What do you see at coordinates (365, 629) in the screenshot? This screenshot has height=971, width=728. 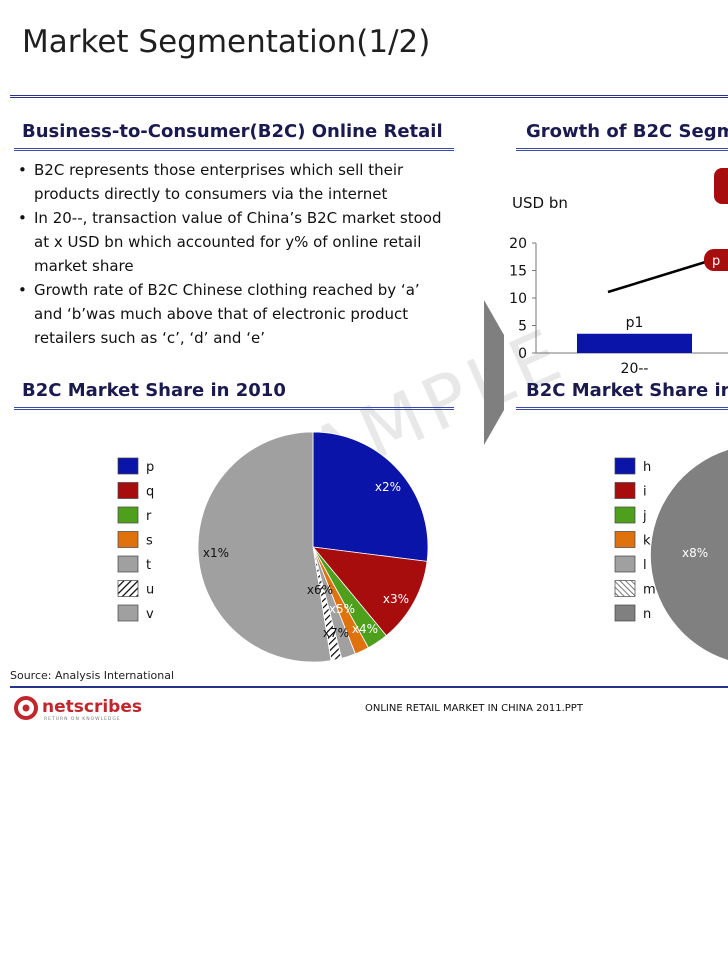 I see `pie-slice-label: x4%` at bounding box center [365, 629].